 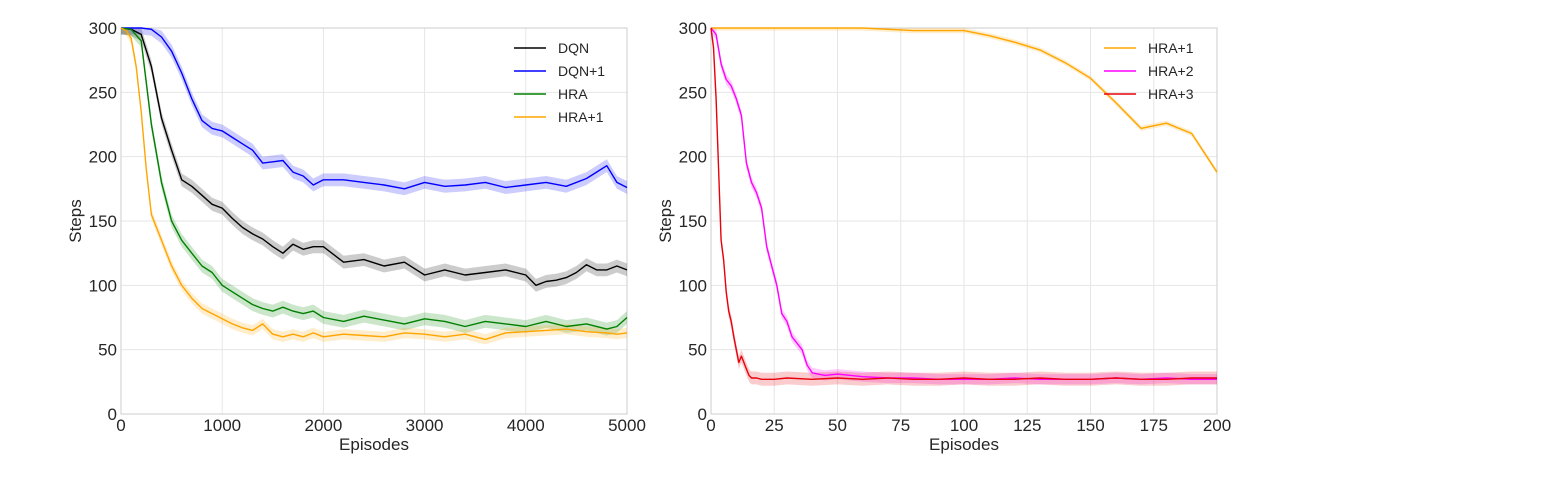 I want to click on x-tick-label: 25, so click(x=774, y=425).